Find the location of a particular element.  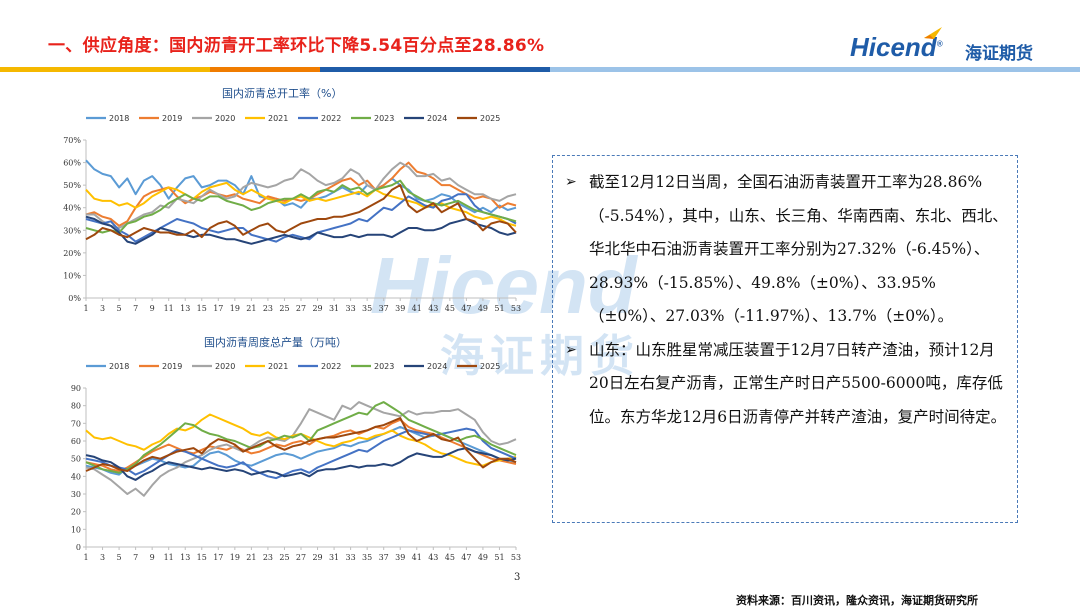

page-title: 一、供应角度：国内沥青开工率环比下降5.54百分点至28.86% is located at coordinates (296, 46).